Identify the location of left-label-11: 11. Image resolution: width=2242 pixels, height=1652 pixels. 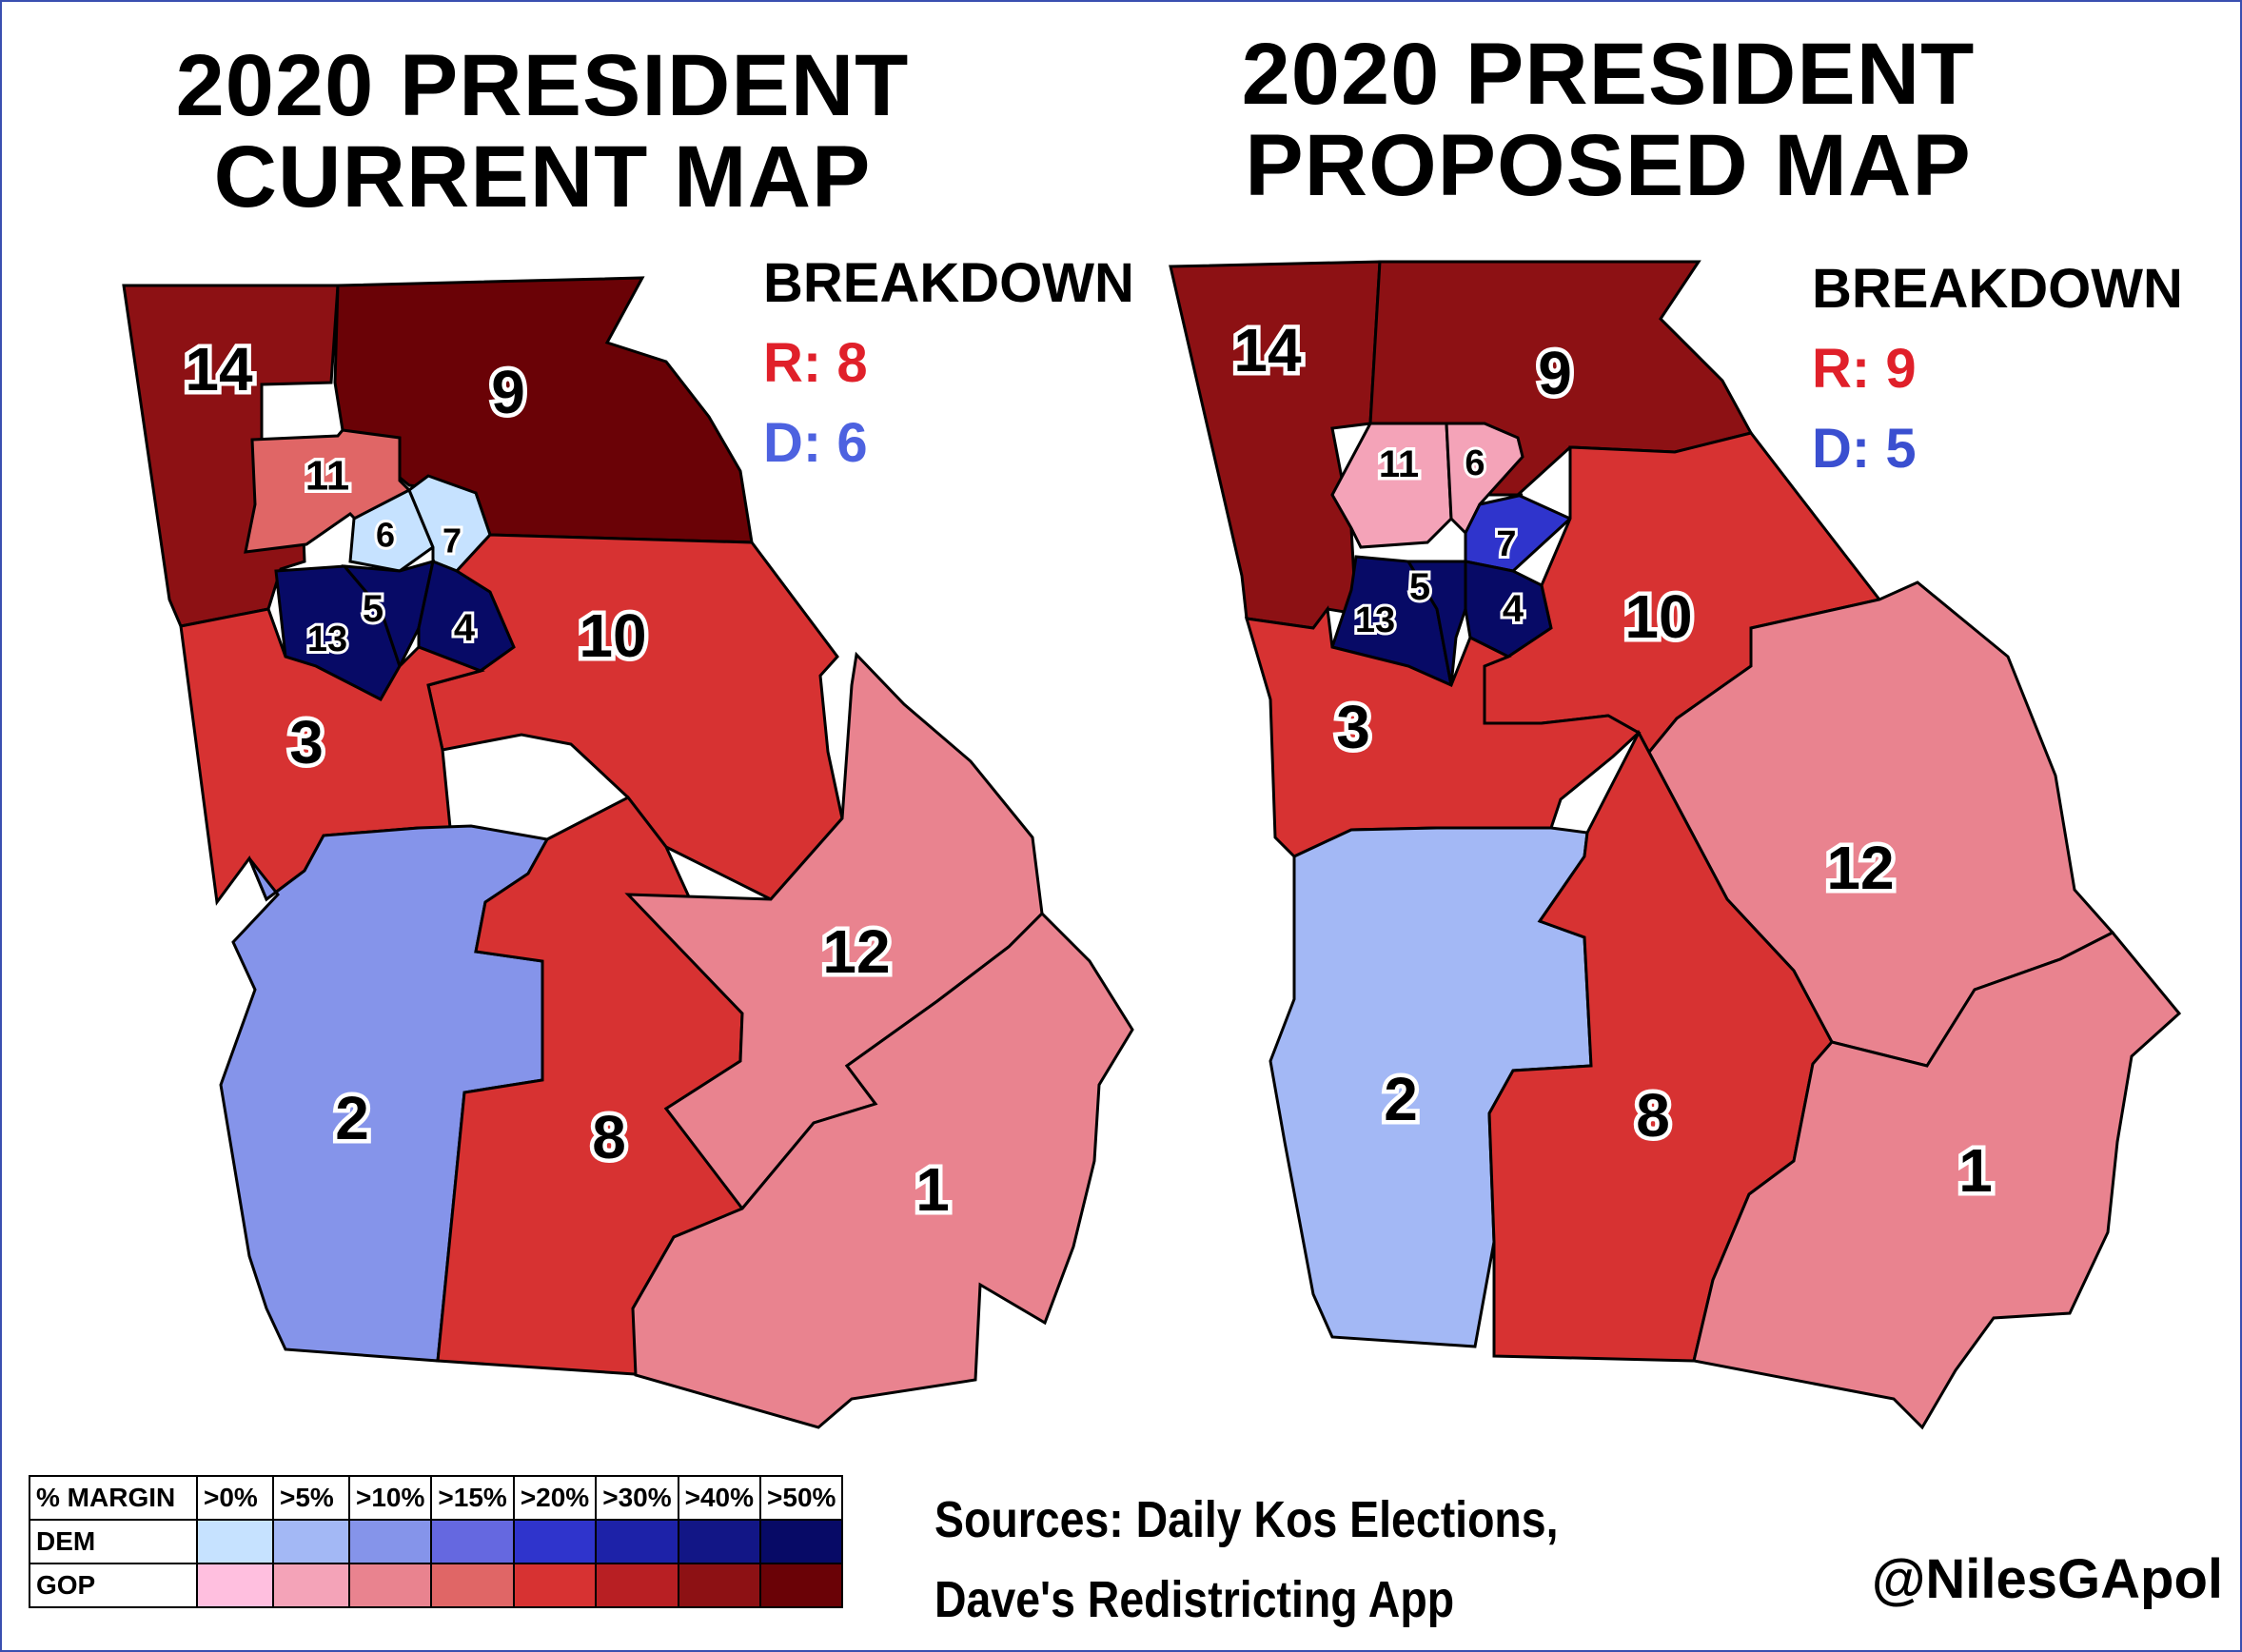
(328, 477).